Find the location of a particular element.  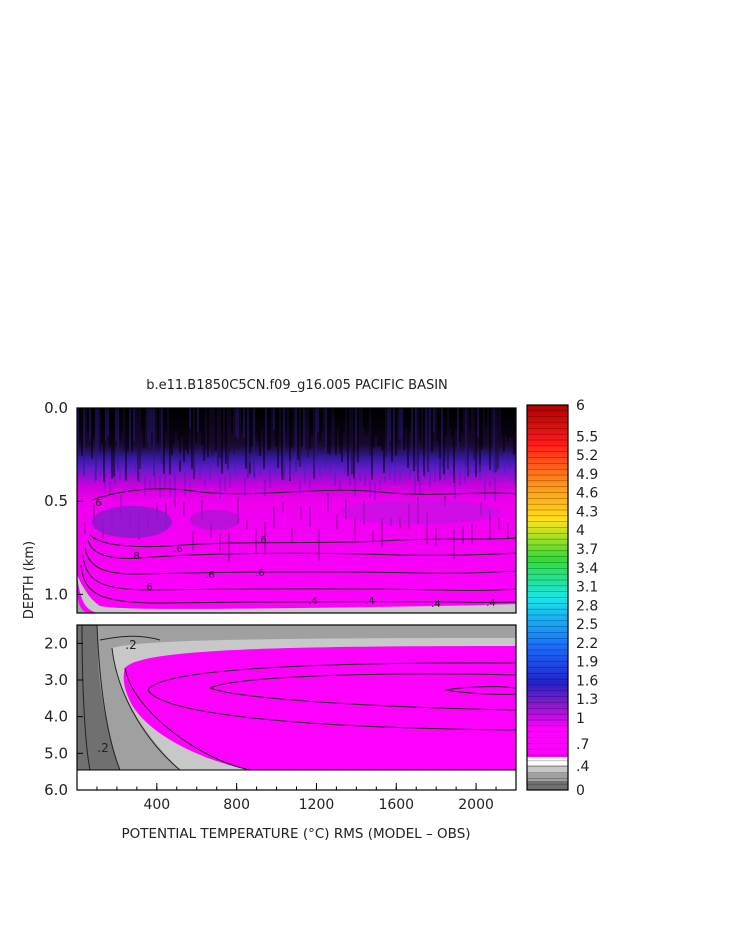

y-tick-label: 3.0 is located at coordinates (56, 680).